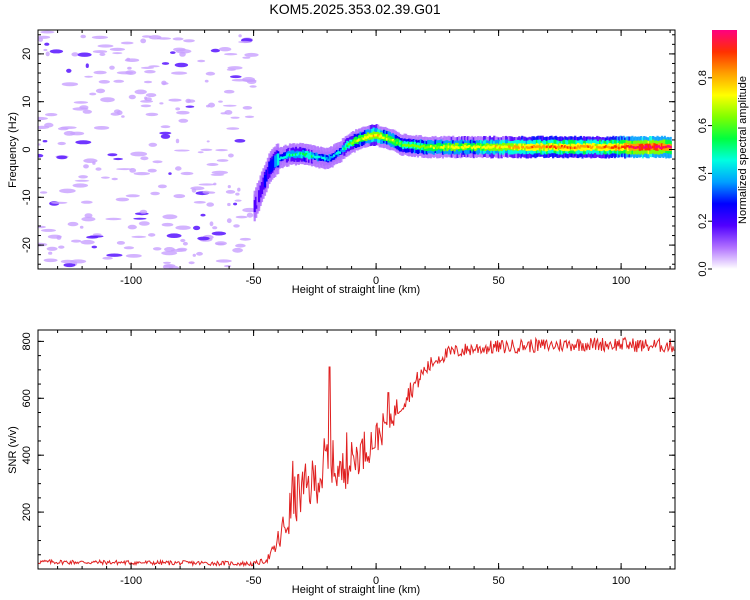 The width and height of the screenshot is (750, 600). I want to click on snr-ylabel: SNR (v/v), so click(13, 450).